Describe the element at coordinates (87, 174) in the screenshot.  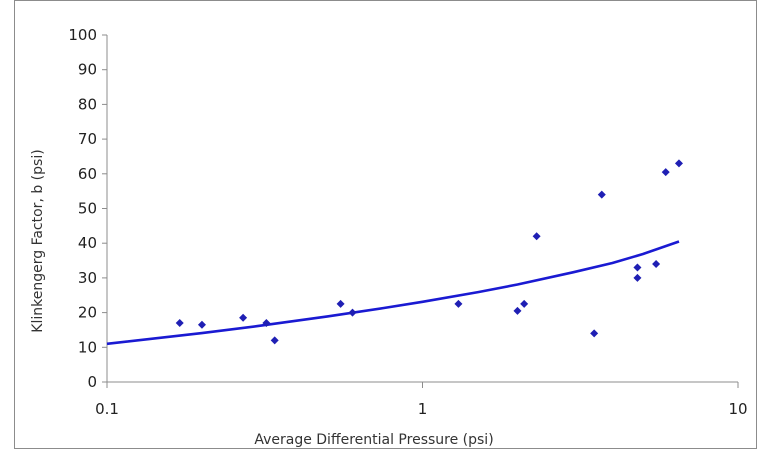
I see `y-tick-label: 60` at that location.